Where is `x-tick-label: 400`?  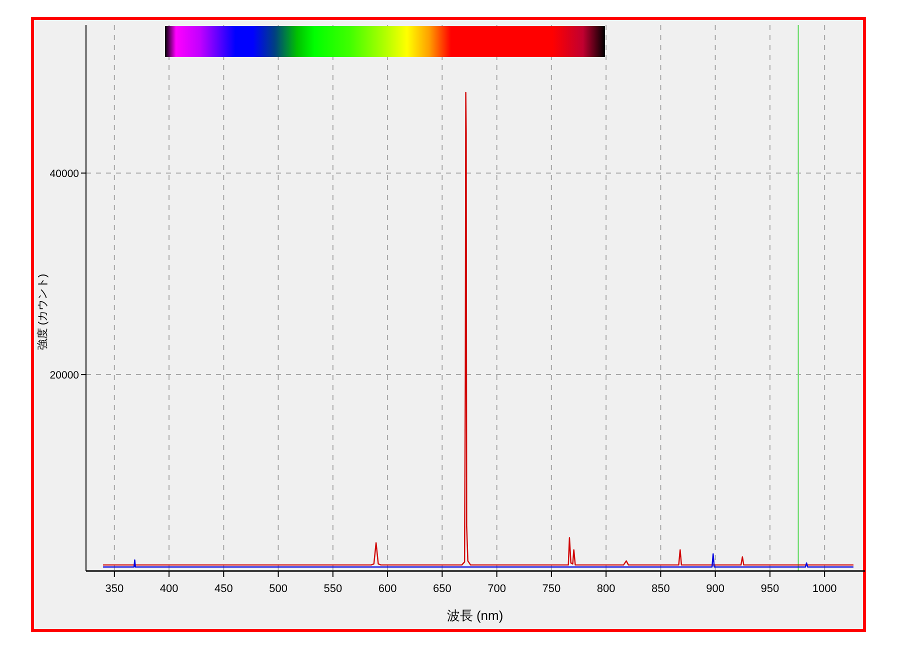
x-tick-label: 400 is located at coordinates (169, 589).